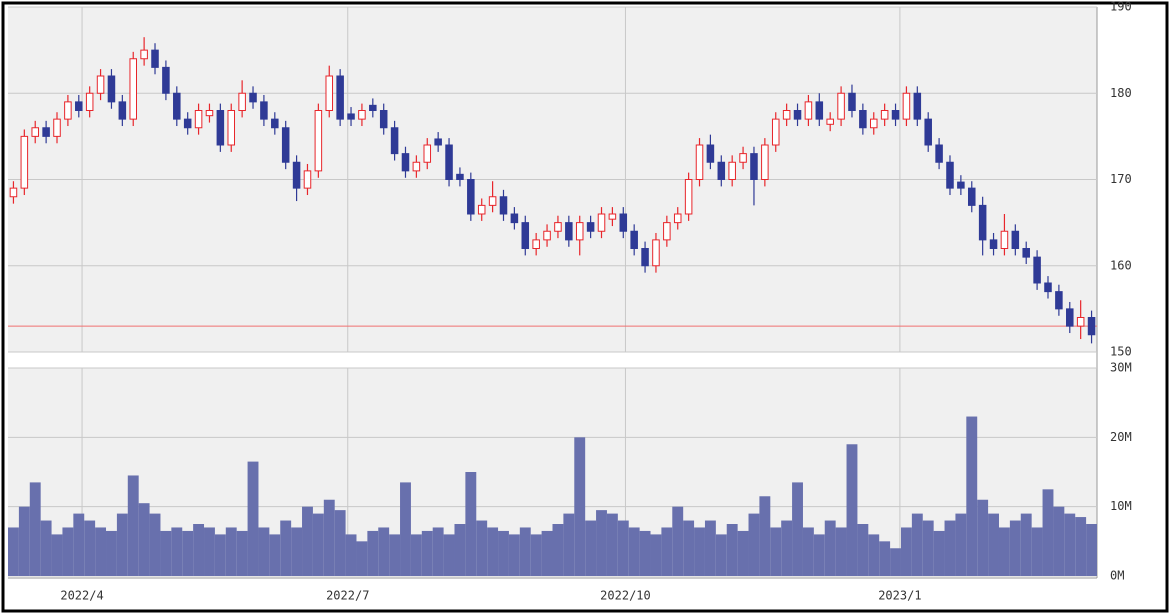  What do you see at coordinates (1121, 368) in the screenshot?
I see `y-tick-label: 30M` at bounding box center [1121, 368].